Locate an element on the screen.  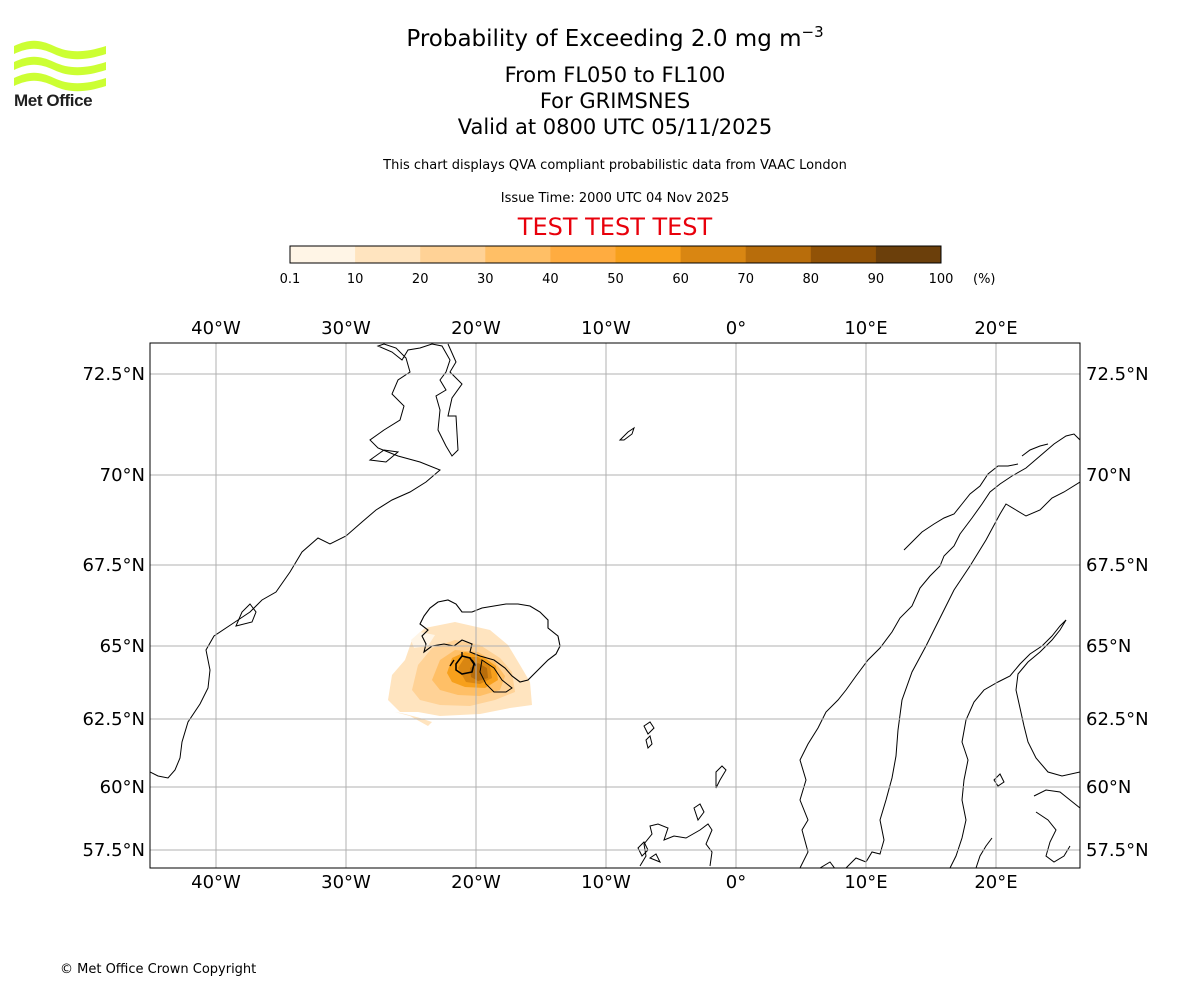
lon-label-top-0: 0° is located at coordinates (736, 328).